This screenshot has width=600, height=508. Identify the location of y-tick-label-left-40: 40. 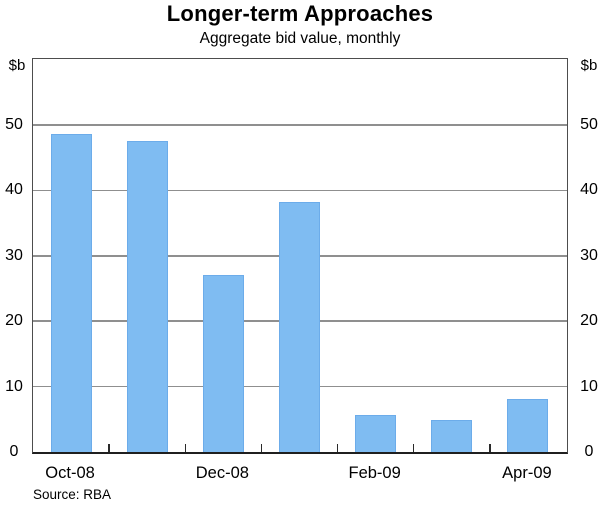
(14, 190).